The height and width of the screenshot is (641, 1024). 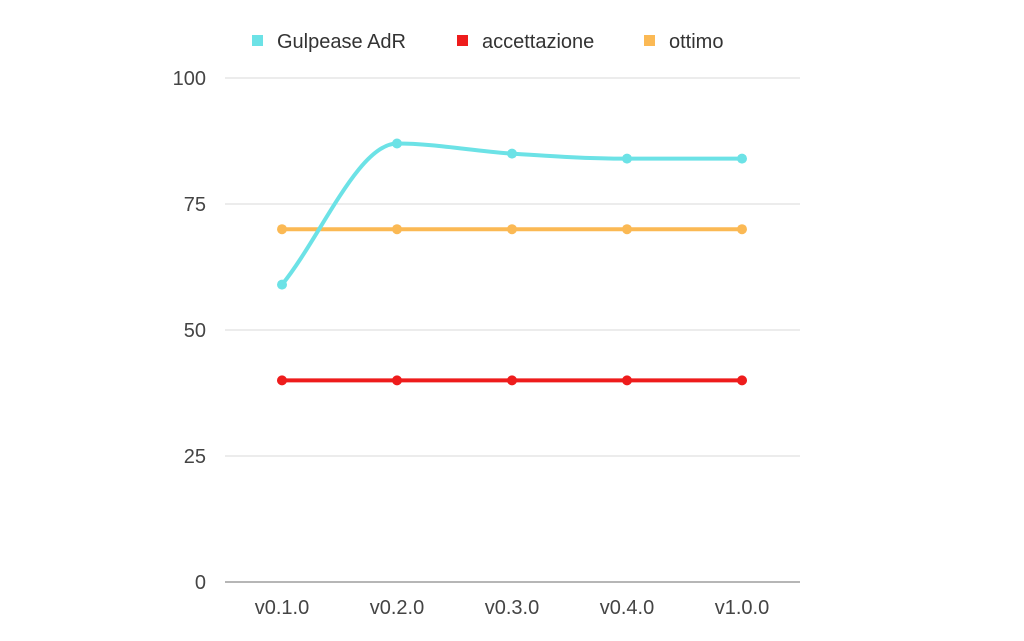 What do you see at coordinates (195, 457) in the screenshot?
I see `y-tick-label: 25` at bounding box center [195, 457].